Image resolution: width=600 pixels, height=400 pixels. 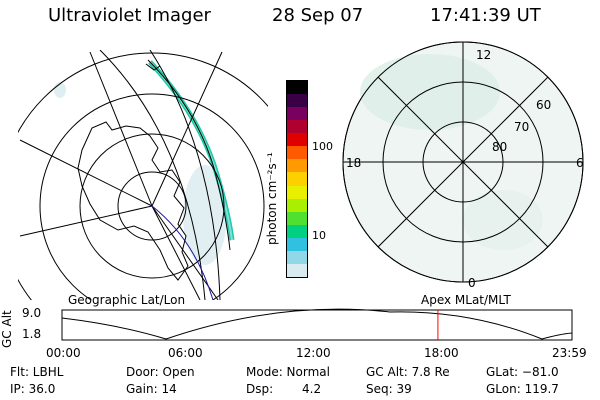 What do you see at coordinates (322, 146) in the screenshot?
I see `colorbar-tick-100: 100` at bounding box center [322, 146].